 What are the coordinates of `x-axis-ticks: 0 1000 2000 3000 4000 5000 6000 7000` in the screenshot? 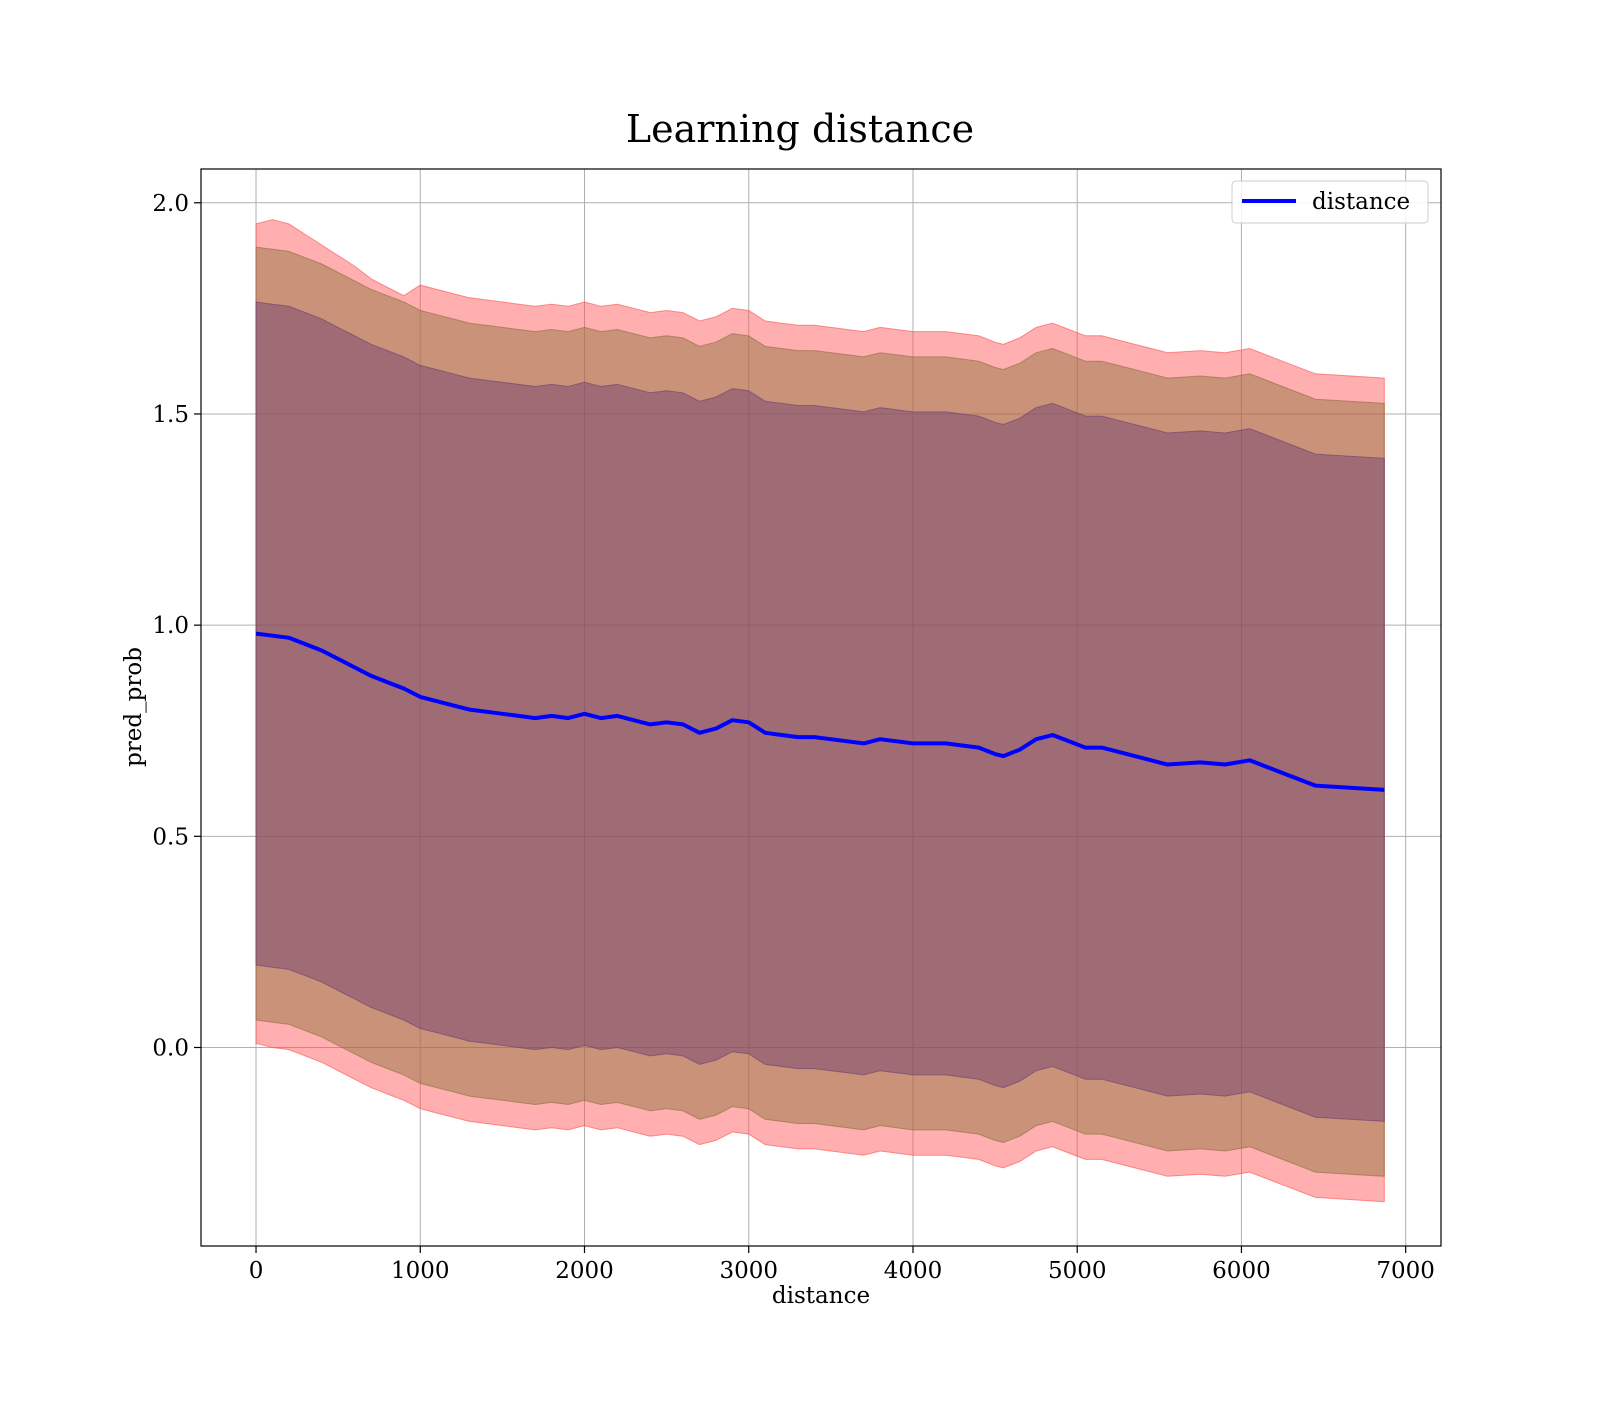 It's located at (842, 1265).